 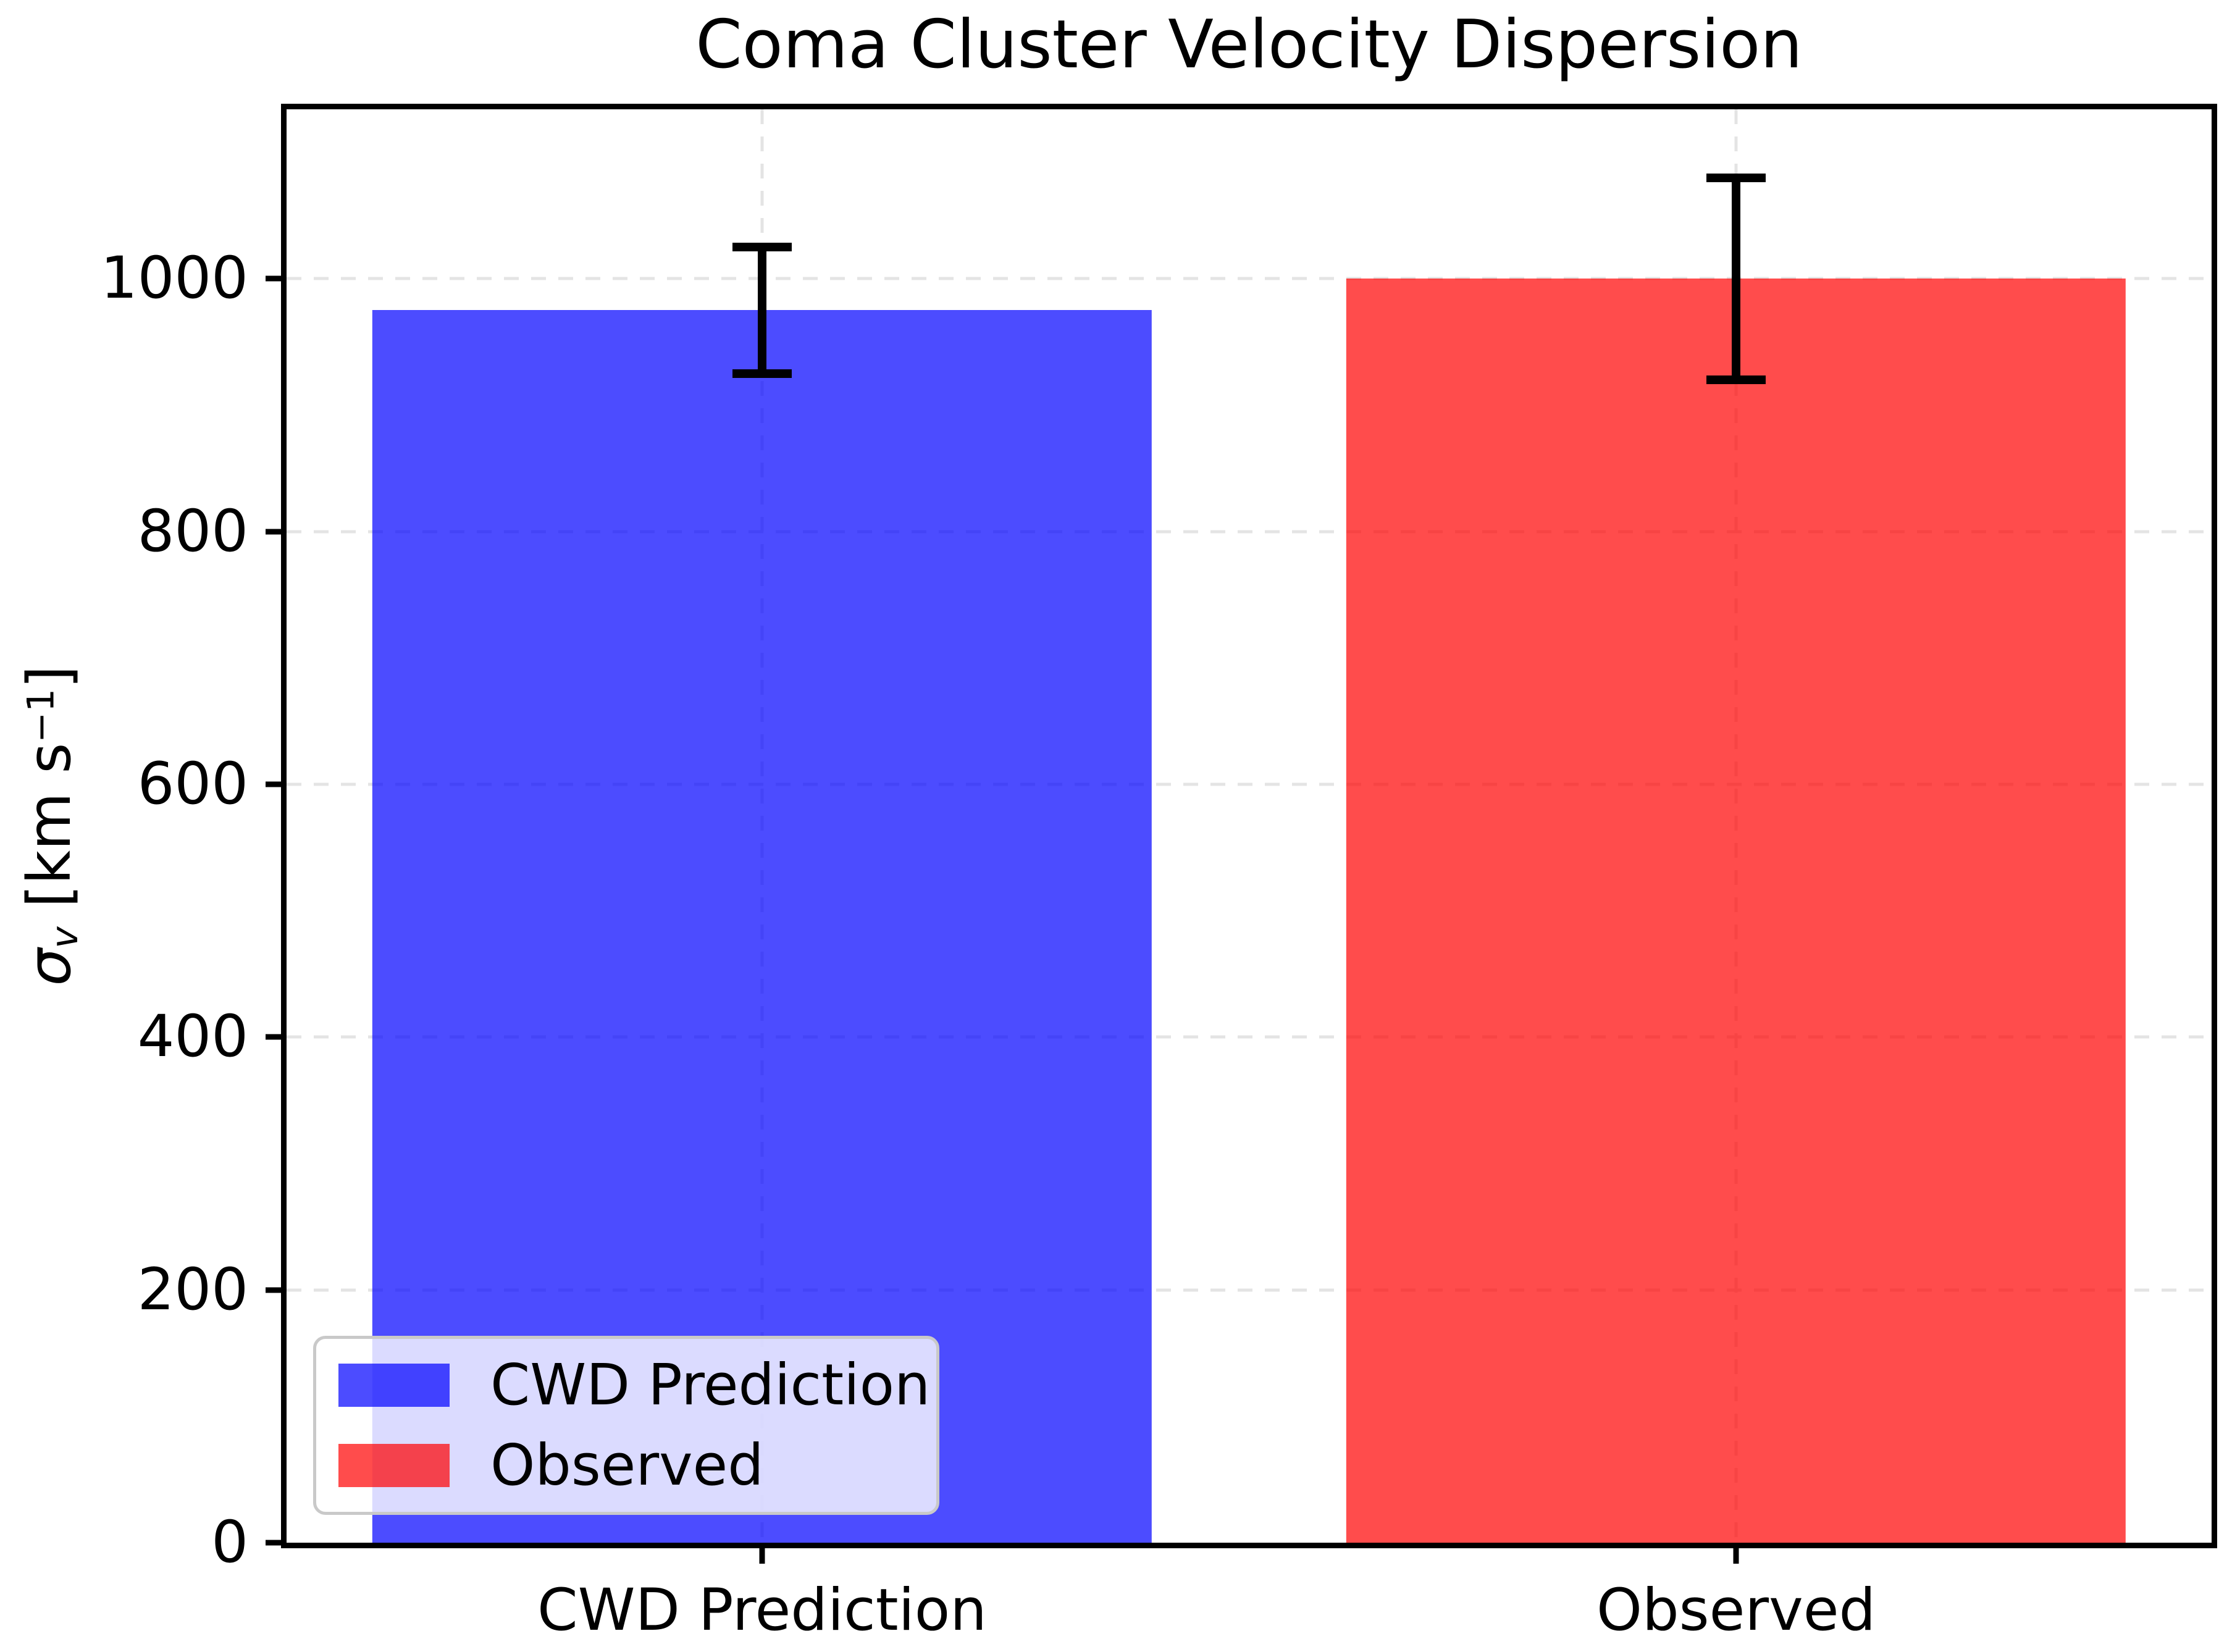 I want to click on y-axis-label-unit: [km s, so click(x=49, y=834).